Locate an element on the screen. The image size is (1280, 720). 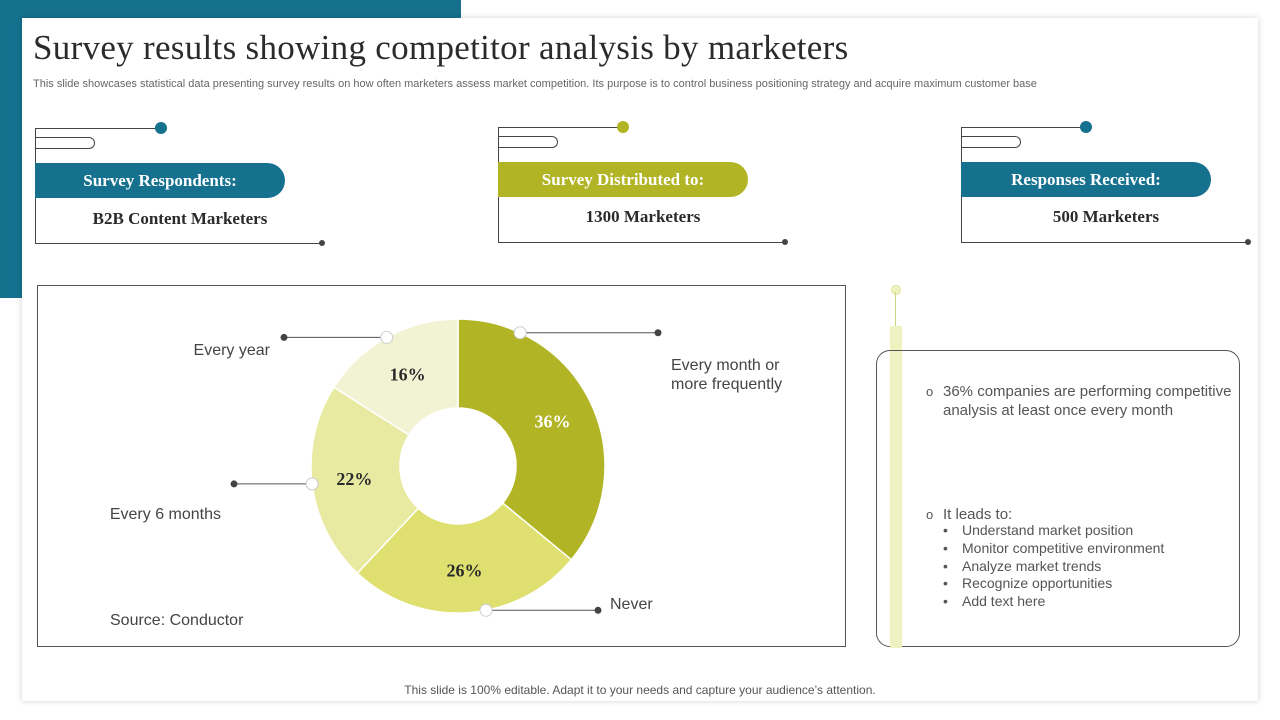
survey-distributed-card: Survey Distributed to: 1300 Marketers is located at coordinates (658, 182).